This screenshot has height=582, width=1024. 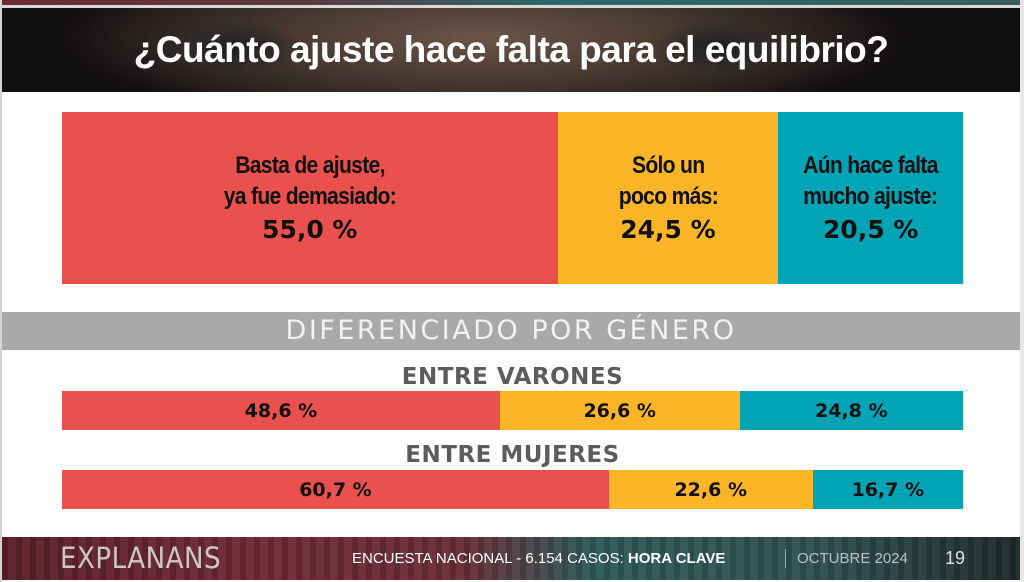 I want to click on gender-bar-segment-0-2: 24,8 %, so click(x=851, y=410).